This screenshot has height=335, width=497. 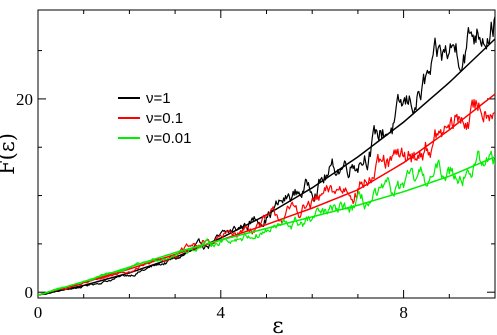 What do you see at coordinates (221, 312) in the screenshot?
I see `x-tick-label: 4` at bounding box center [221, 312].